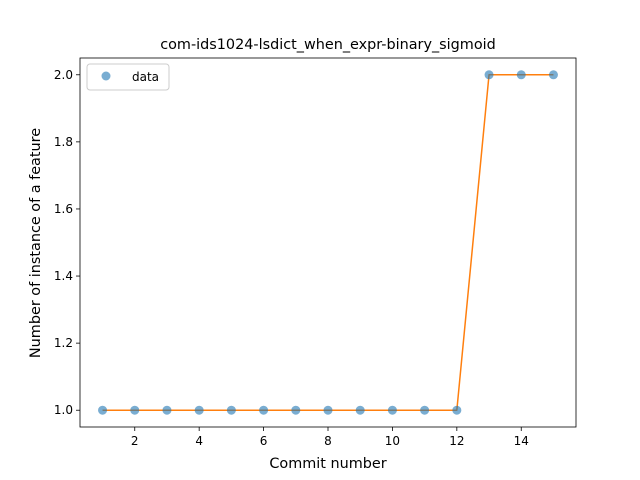 Image resolution: width=640 pixels, height=480 pixels. Describe the element at coordinates (135, 441) in the screenshot. I see `x-tick-label: 2` at that location.